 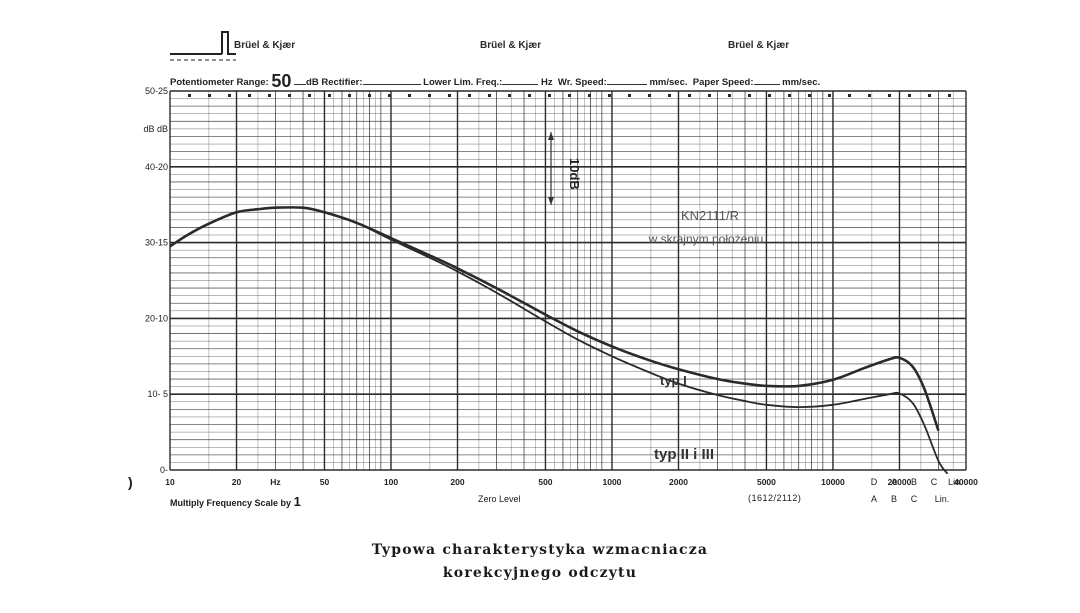 I want to click on y-tick-label: 40-20, so click(x=156, y=167).